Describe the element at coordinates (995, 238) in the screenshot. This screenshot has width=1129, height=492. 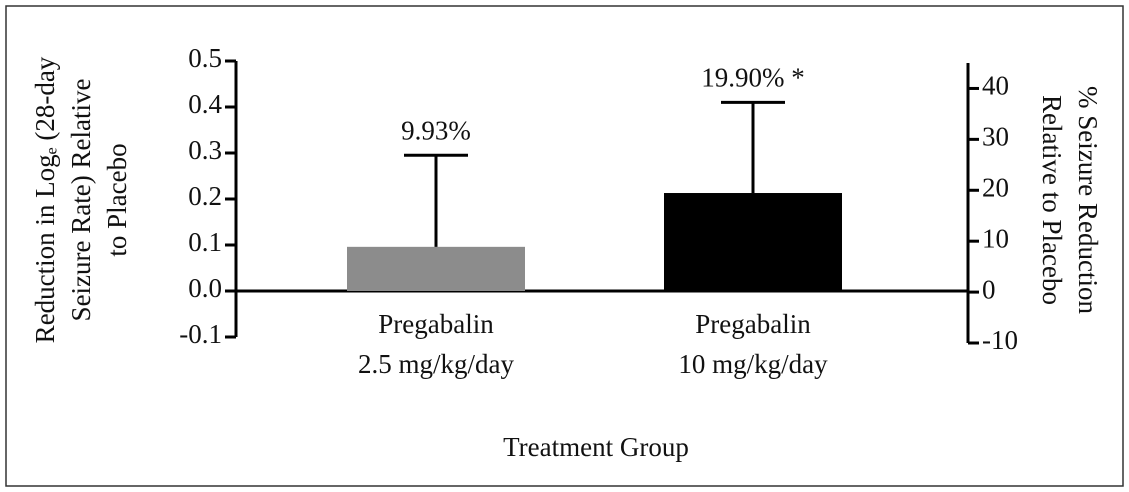
I see `y2-tick-label: 10` at that location.